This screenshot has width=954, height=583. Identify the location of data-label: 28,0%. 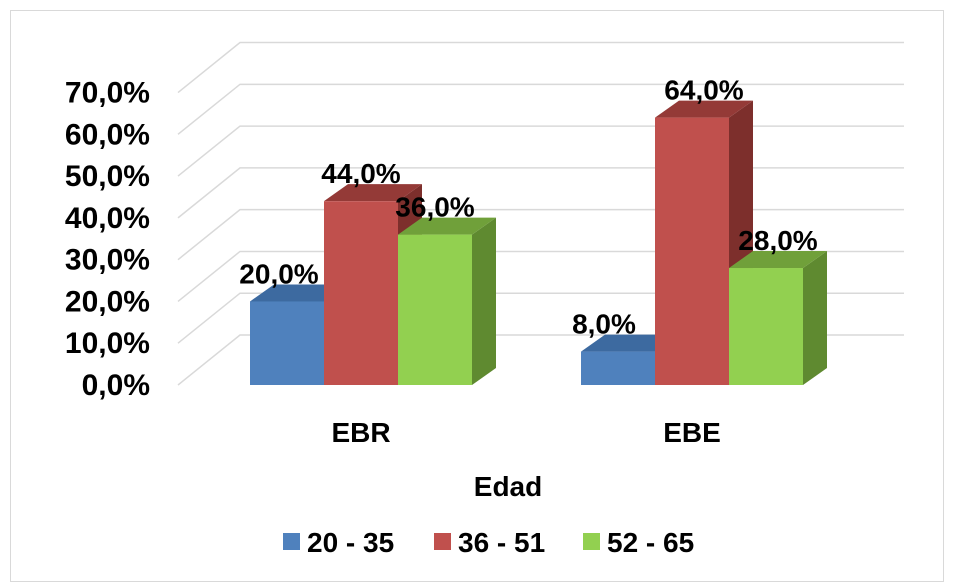
(777, 240).